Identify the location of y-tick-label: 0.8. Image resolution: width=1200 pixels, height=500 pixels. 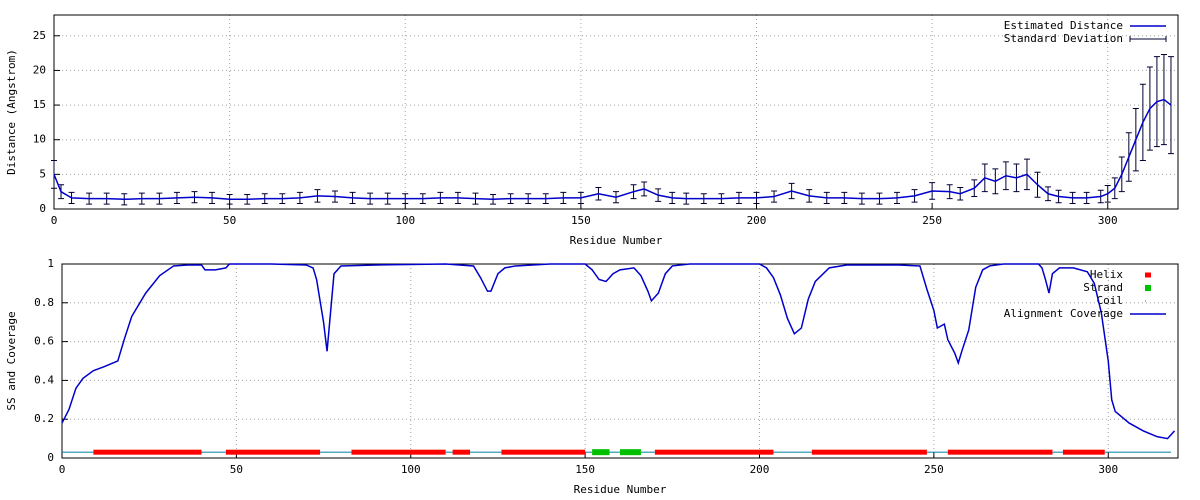
(44, 302).